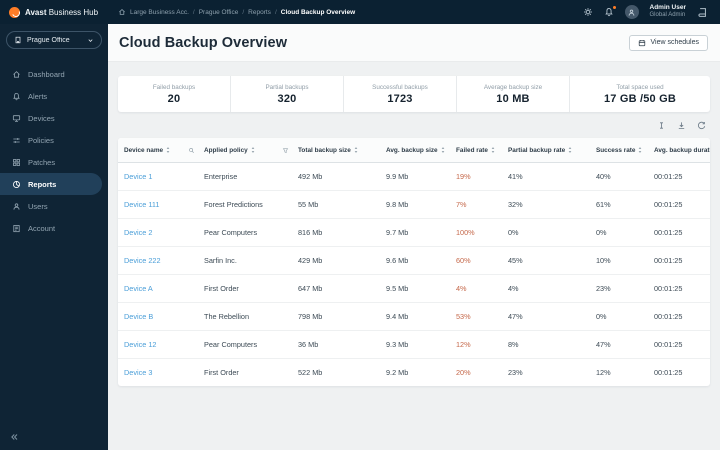  What do you see at coordinates (588, 12) in the screenshot?
I see `settings-gear-icon` at bounding box center [588, 12].